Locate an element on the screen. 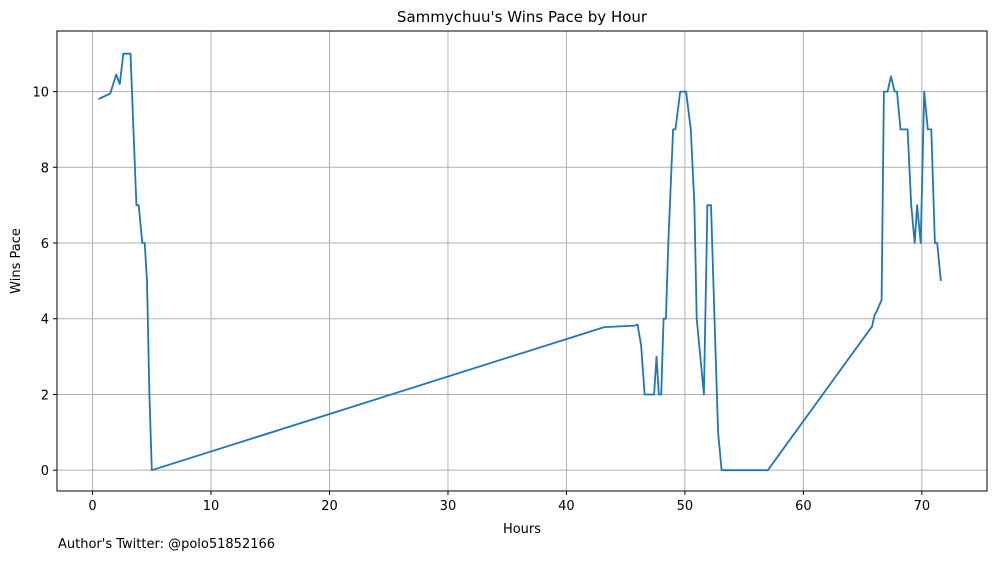  y-tick-label: 10 is located at coordinates (40, 93).